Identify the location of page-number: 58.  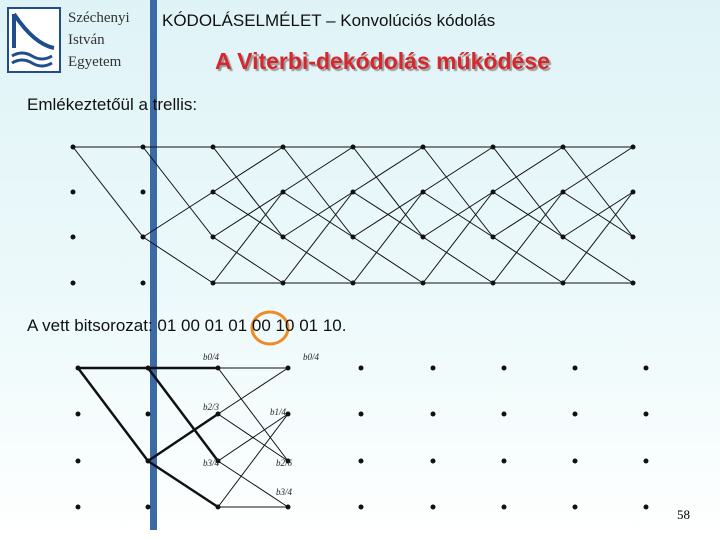
(683, 514).